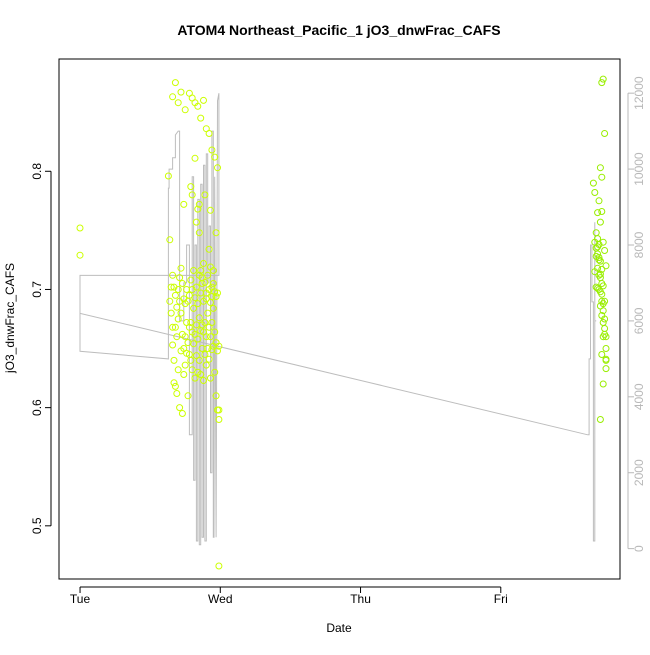  I want to click on y2-tick-label: 0, so click(639, 548).